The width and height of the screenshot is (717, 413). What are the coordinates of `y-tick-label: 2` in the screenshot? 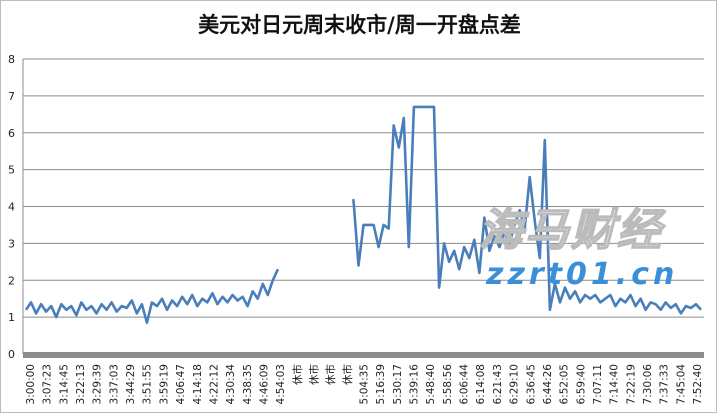 It's located at (11, 280).